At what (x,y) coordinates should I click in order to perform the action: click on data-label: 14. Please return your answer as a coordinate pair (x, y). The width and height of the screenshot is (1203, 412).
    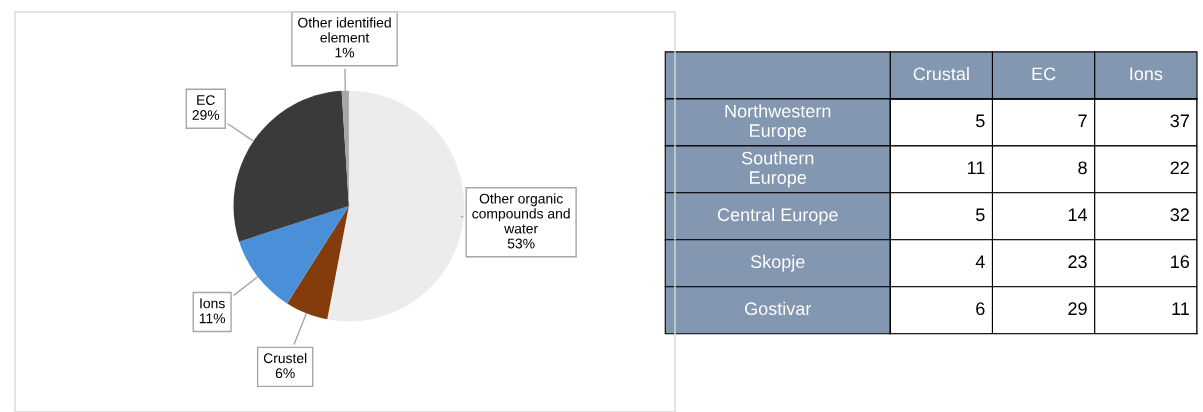
    Looking at the image, I should click on (1078, 214).